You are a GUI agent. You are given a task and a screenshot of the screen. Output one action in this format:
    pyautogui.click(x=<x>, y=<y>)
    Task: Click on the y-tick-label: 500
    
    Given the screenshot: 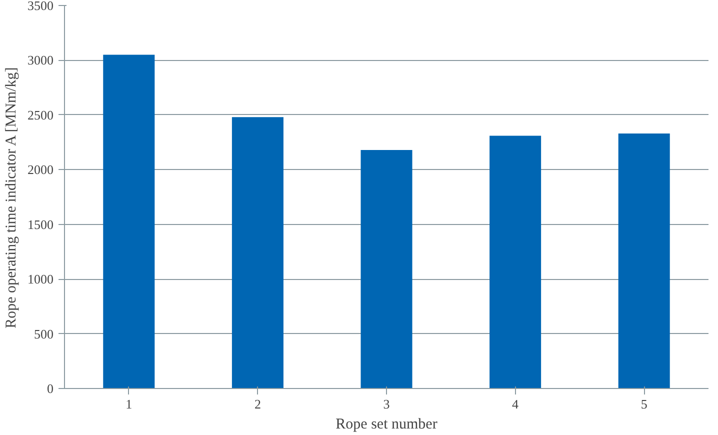 What is the action you would take?
    pyautogui.click(x=44, y=334)
    